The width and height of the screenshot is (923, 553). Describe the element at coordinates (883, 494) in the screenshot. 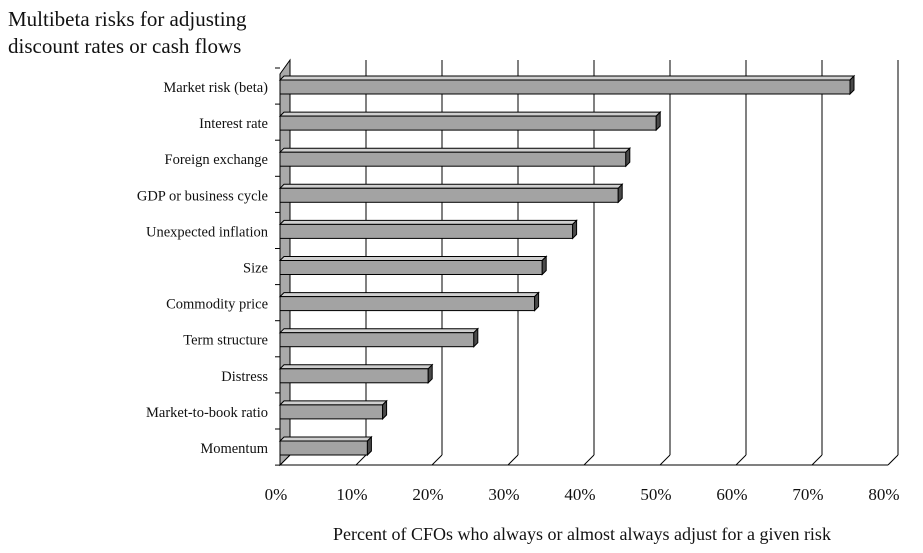

I see `x-tick-label: 80%` at that location.